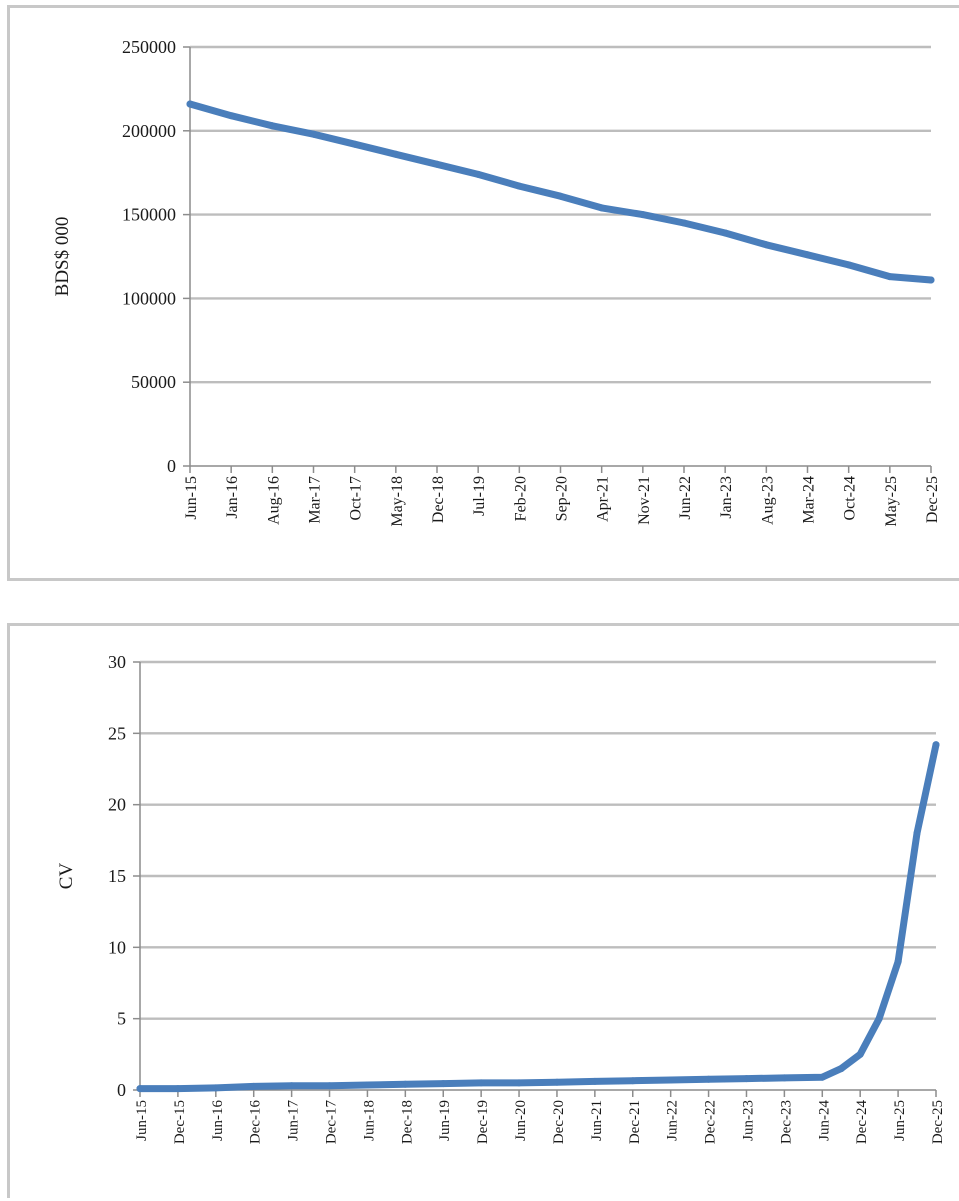 The width and height of the screenshot is (959, 1201). I want to click on x-tick-label: Apr-21, so click(603, 499).